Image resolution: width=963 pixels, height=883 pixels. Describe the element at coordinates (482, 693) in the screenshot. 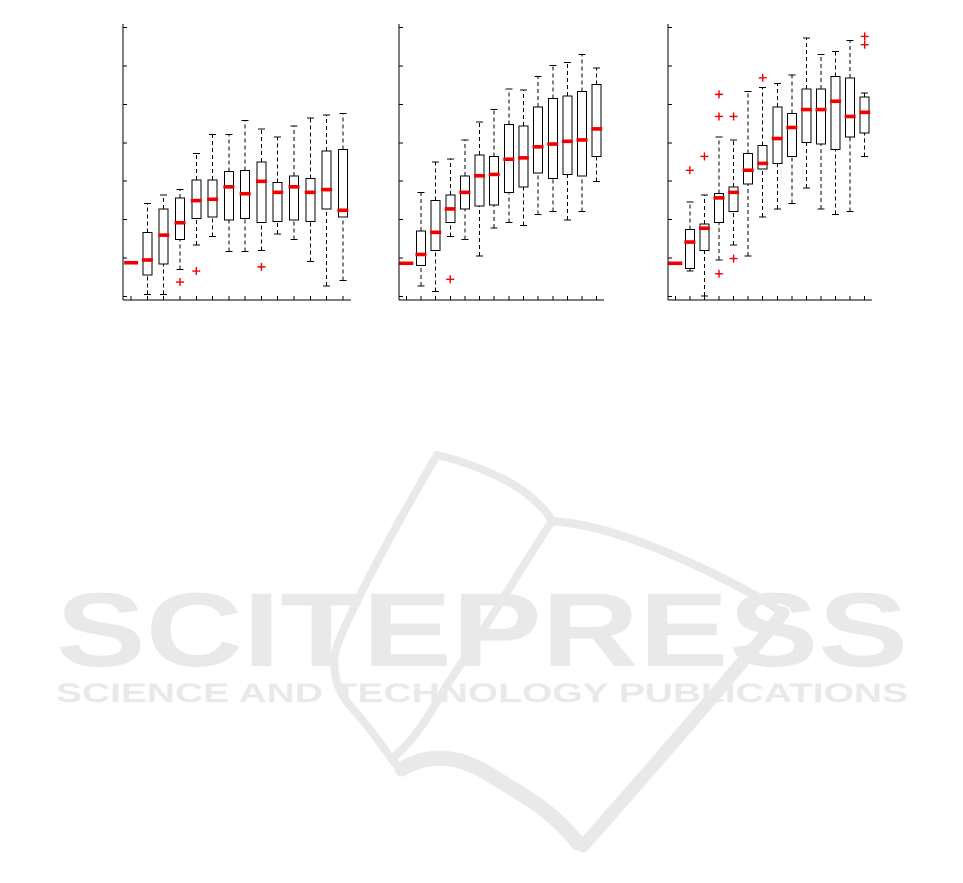

I see `watermark-subtitle: SCIENCE AND TECHNOLOGY PUBLICATIONS` at that location.